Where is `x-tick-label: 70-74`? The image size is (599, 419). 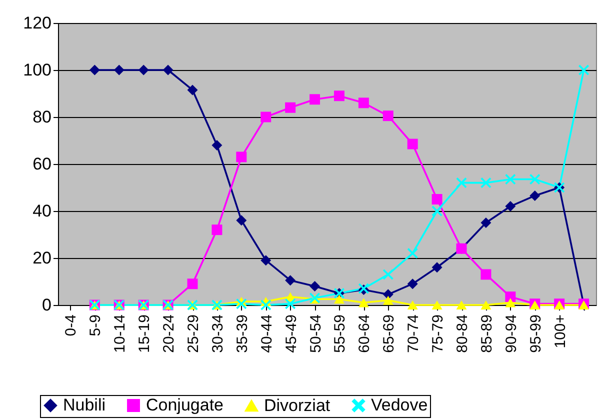
x-tick-label: 70-74 is located at coordinates (413, 333).